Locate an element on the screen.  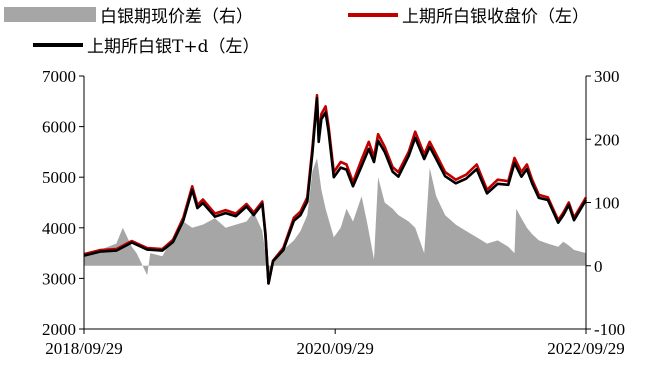
legend-swatch-area is located at coordinates (50, 14).